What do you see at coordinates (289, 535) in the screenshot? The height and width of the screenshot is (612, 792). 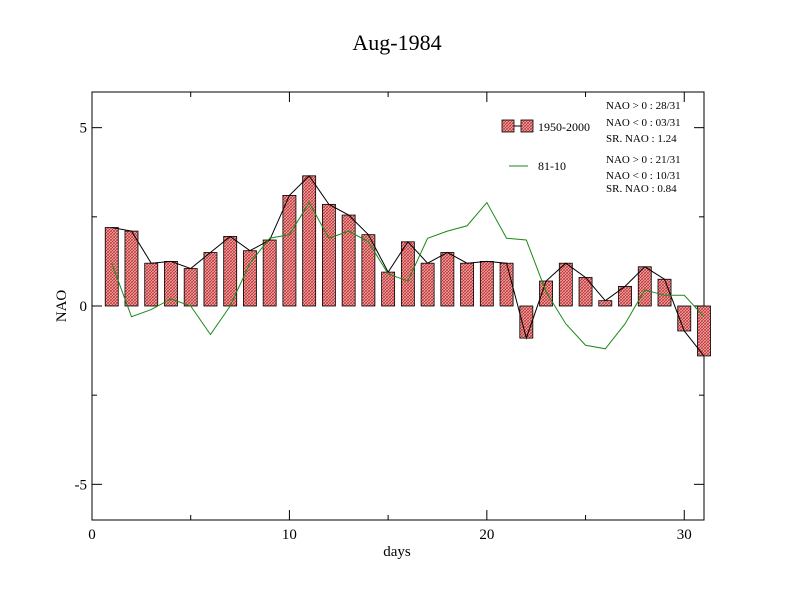 I see `x-tick-label-10: 10` at bounding box center [289, 535].